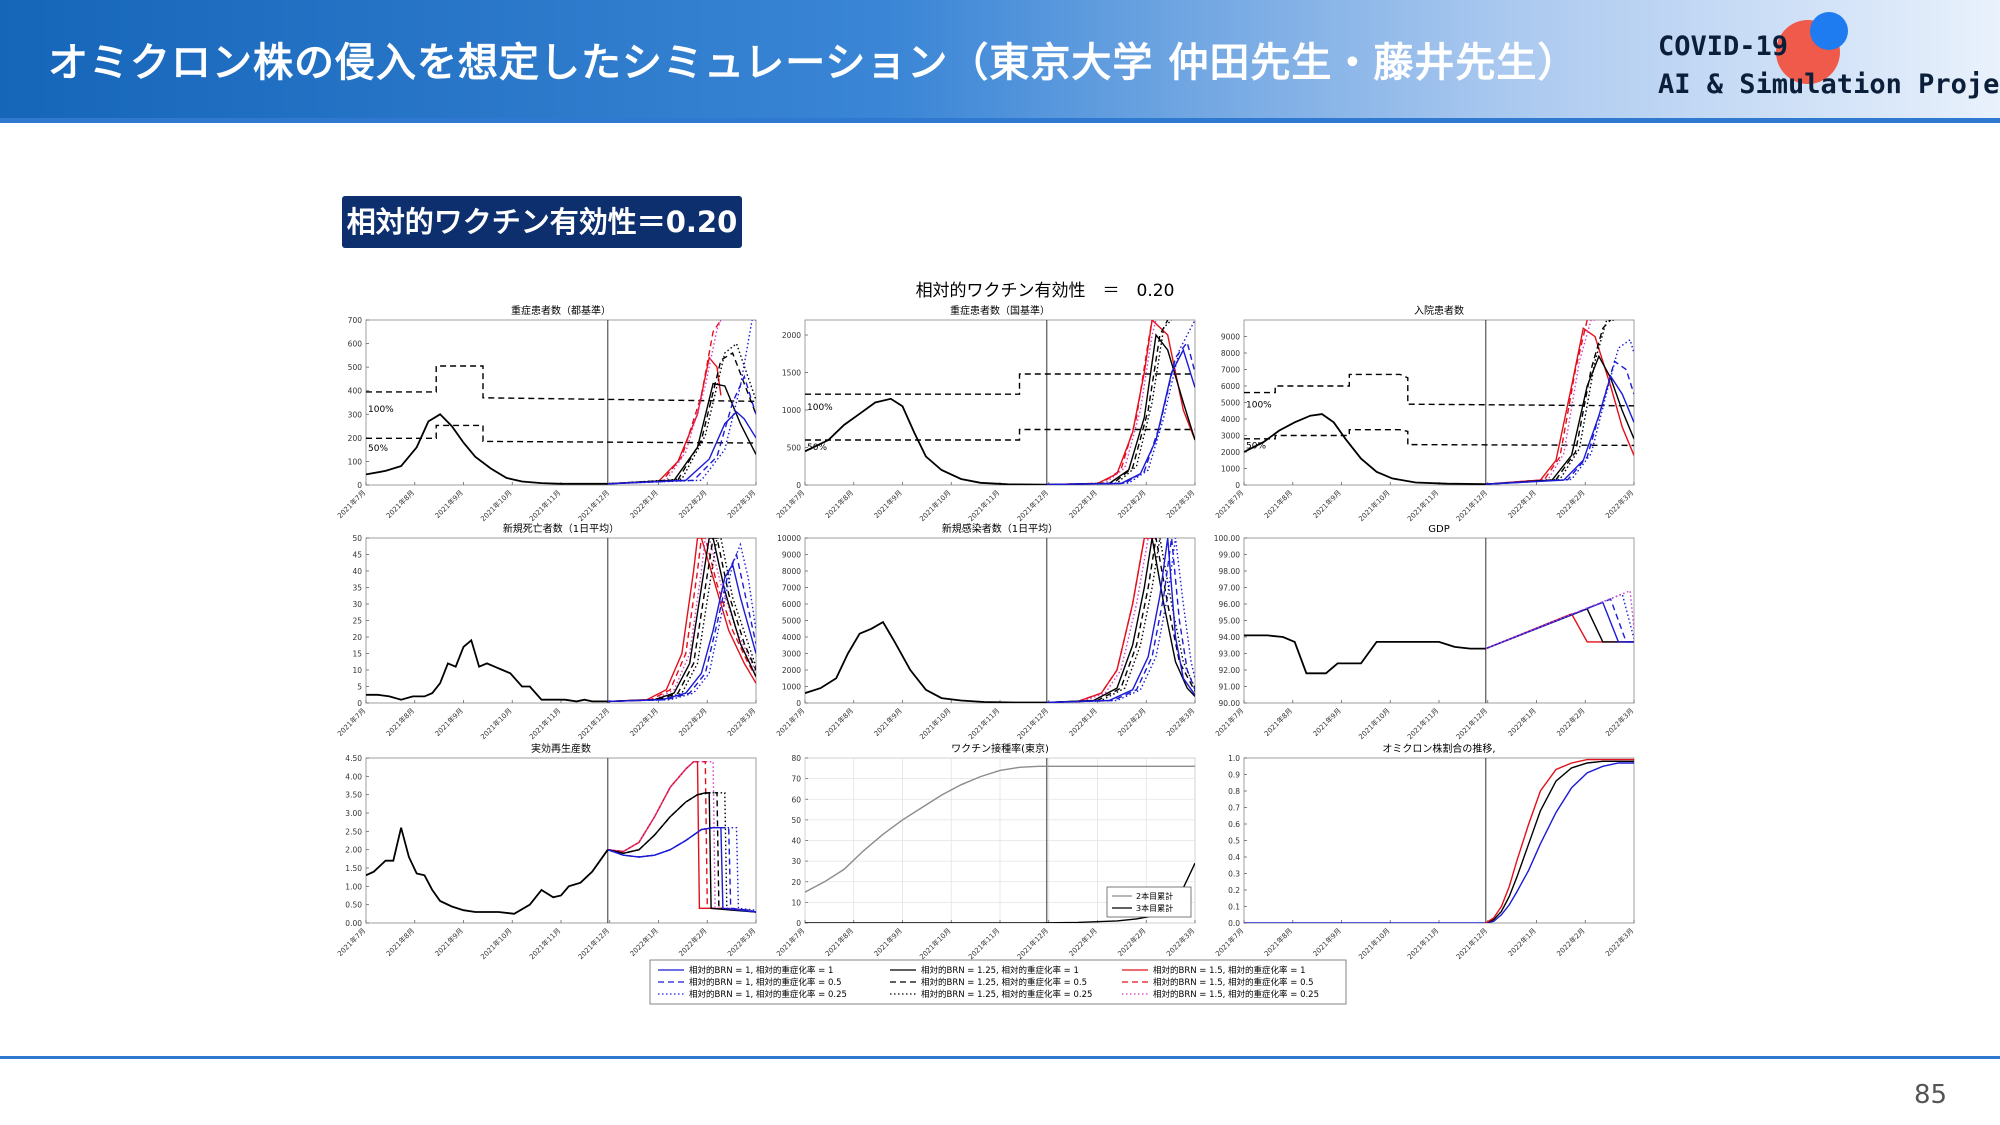 The image size is (2000, 1125). What do you see at coordinates (561, 748) in the screenshot?
I see `panel-title: 実効再生産数` at bounding box center [561, 748].